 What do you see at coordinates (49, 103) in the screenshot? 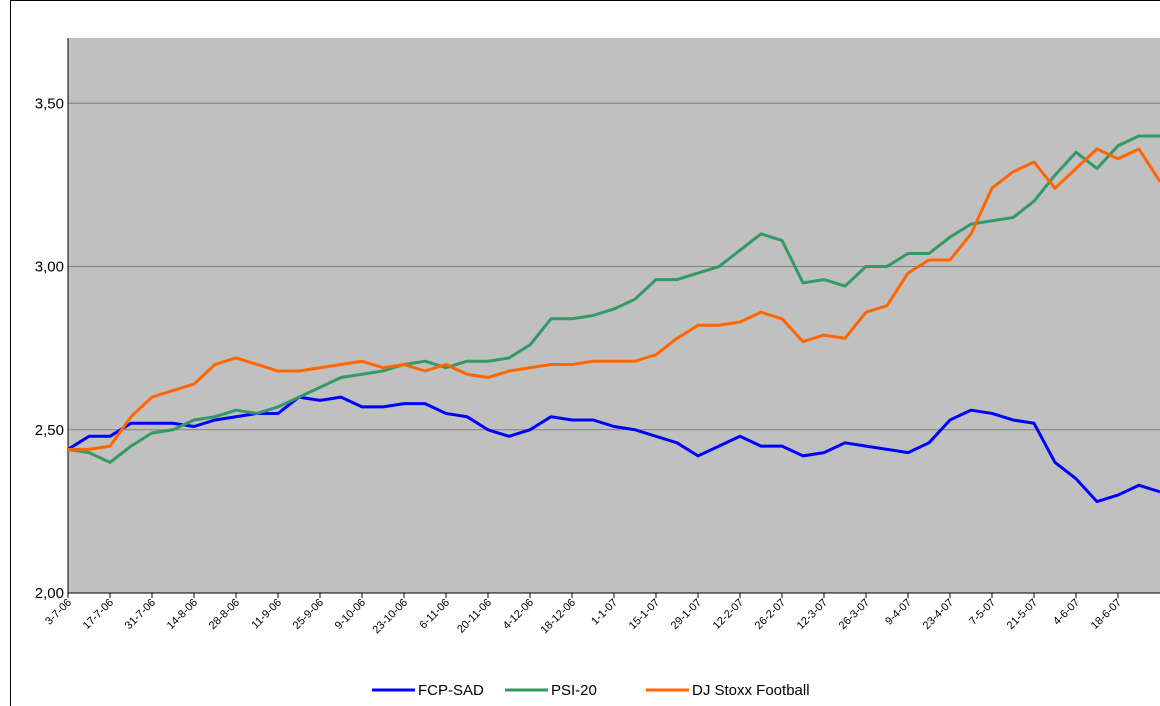
I see `y-tick-label: 3,50` at bounding box center [49, 103].